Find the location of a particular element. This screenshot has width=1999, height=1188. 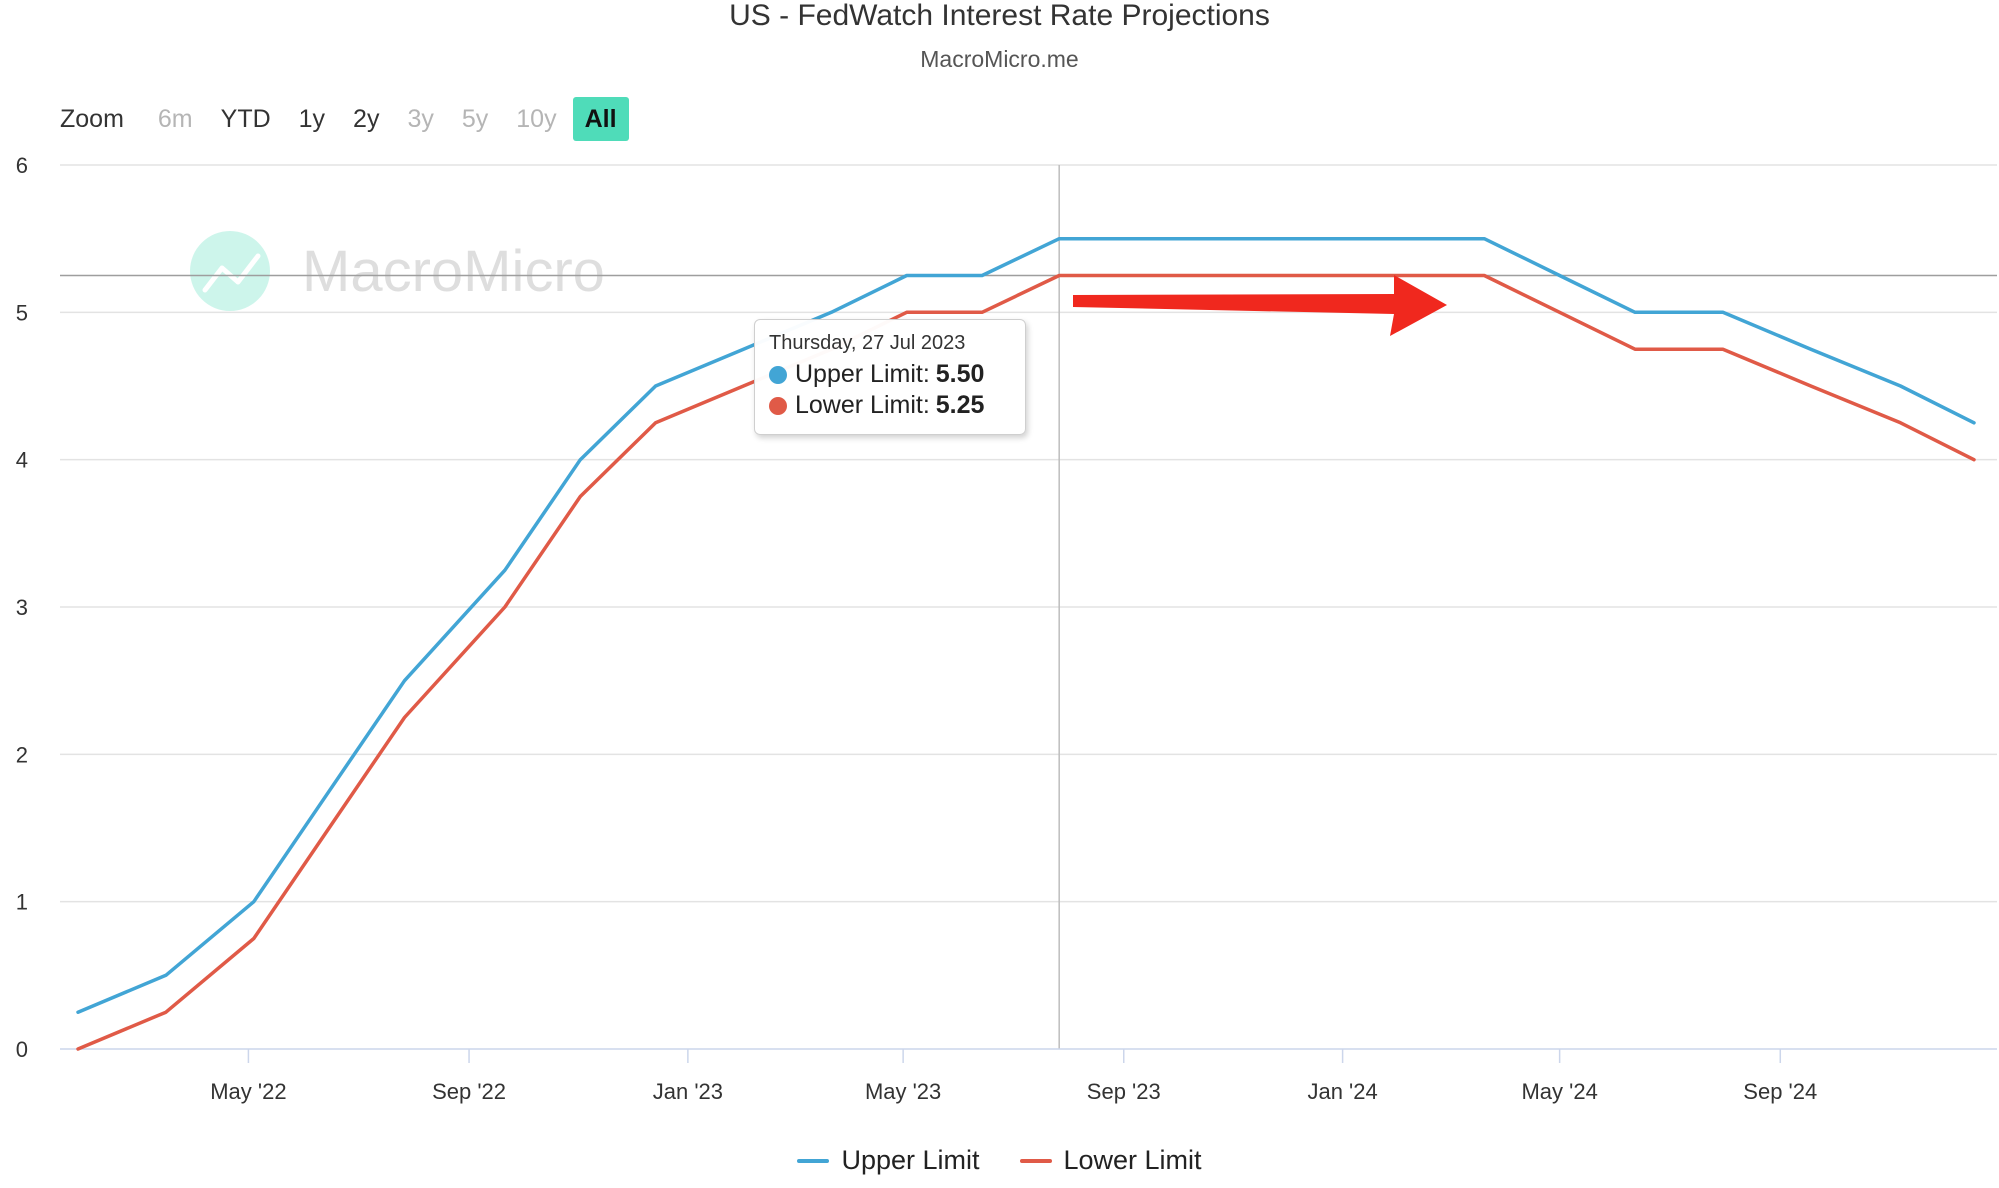

x-tick-label-2023-09-01: Sep '23 is located at coordinates (1124, 1091).